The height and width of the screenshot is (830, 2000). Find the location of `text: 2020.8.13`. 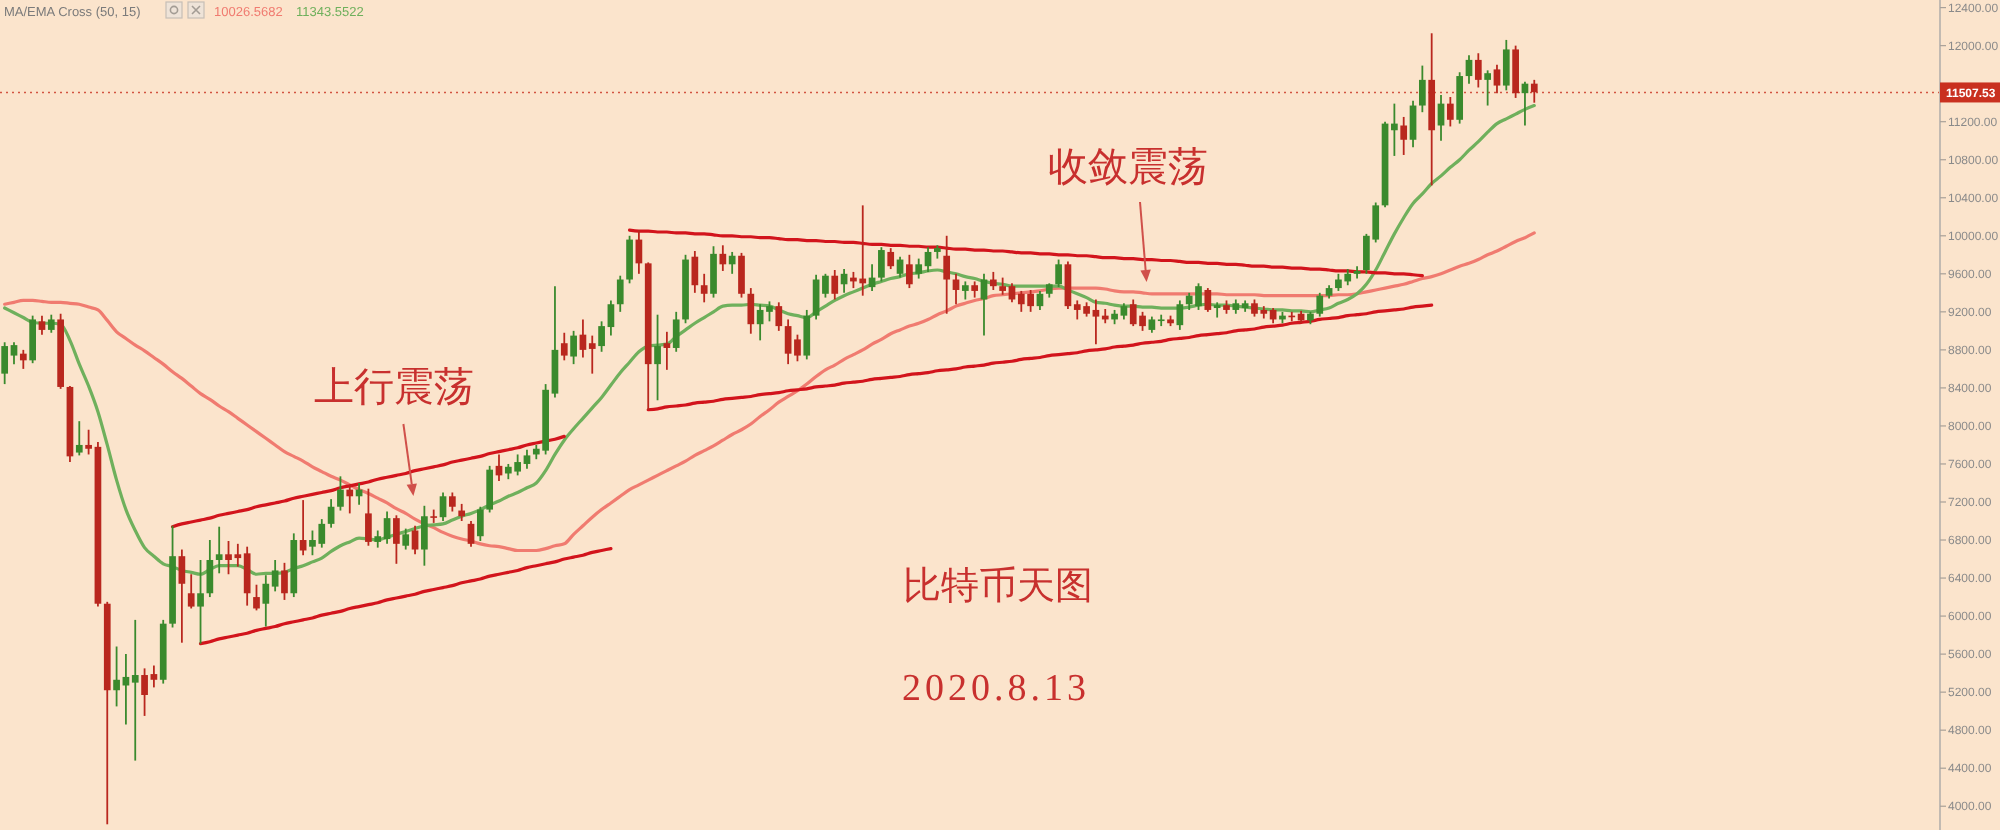

text: 2020.8.13 is located at coordinates (996, 689).